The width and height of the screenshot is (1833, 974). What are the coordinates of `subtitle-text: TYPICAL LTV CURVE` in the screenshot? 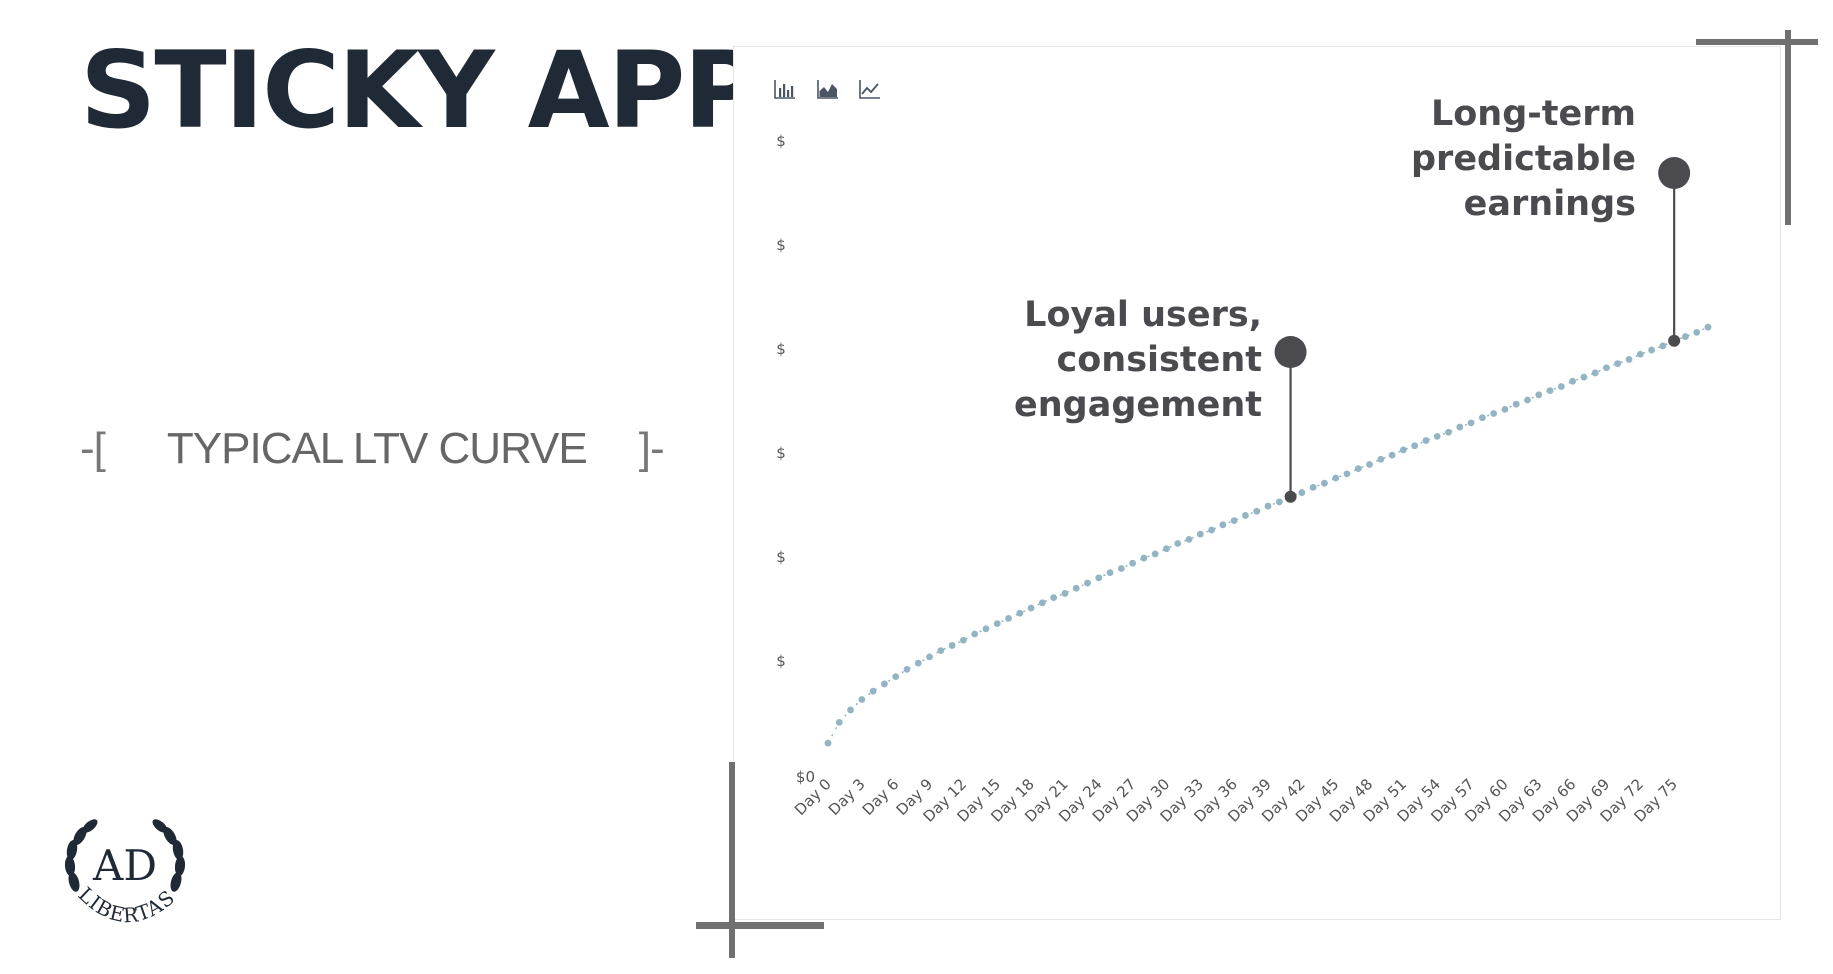 It's located at (377, 448).